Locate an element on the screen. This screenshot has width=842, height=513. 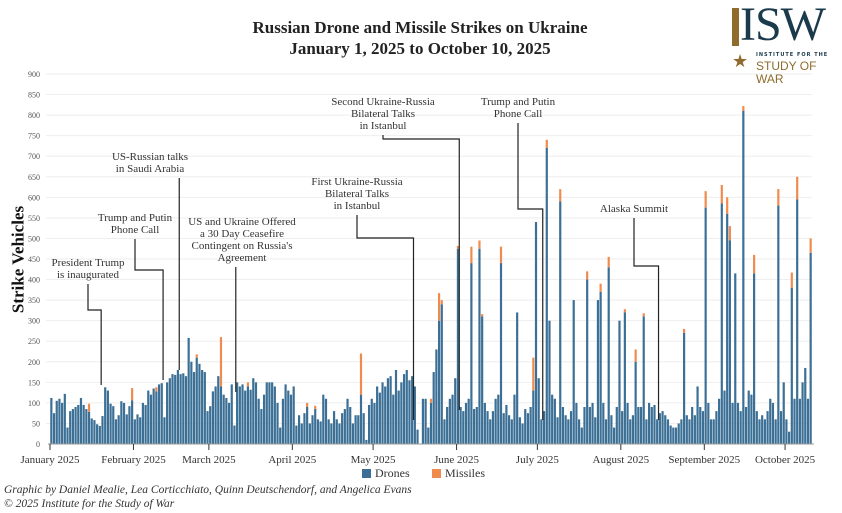
x-tick-label: May 2025 is located at coordinates (373, 460).